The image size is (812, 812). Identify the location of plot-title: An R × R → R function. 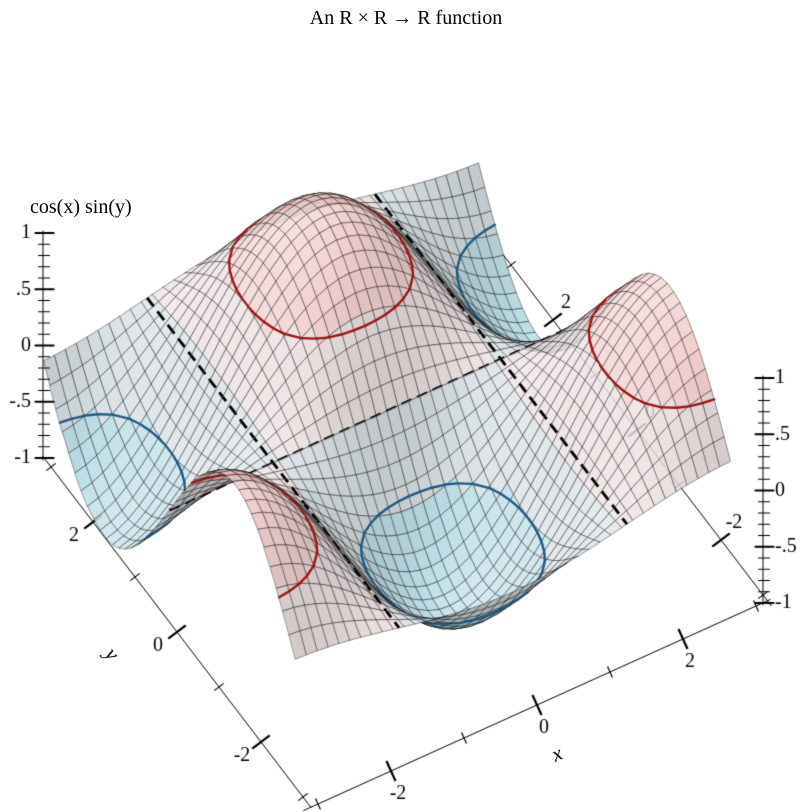
(406, 18).